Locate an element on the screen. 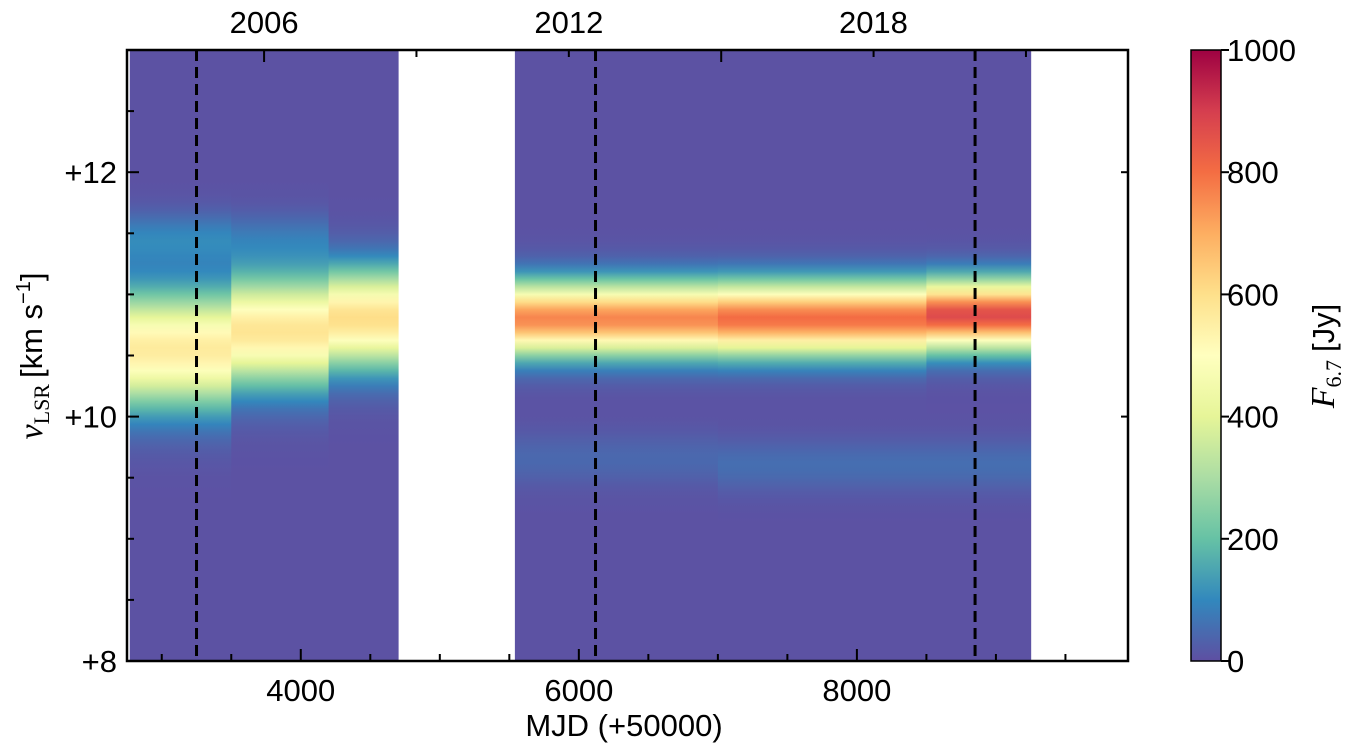 This screenshot has width=1361, height=747. colorbar-tick-label: 1000 is located at coordinates (1261, 50).